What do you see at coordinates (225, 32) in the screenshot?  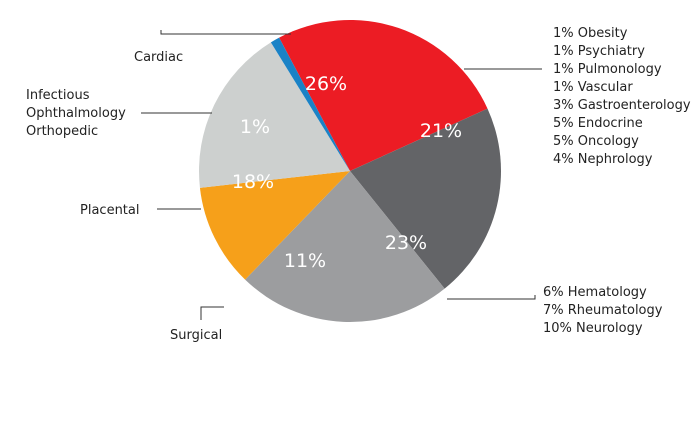 I see `leader-cardiac` at bounding box center [225, 32].